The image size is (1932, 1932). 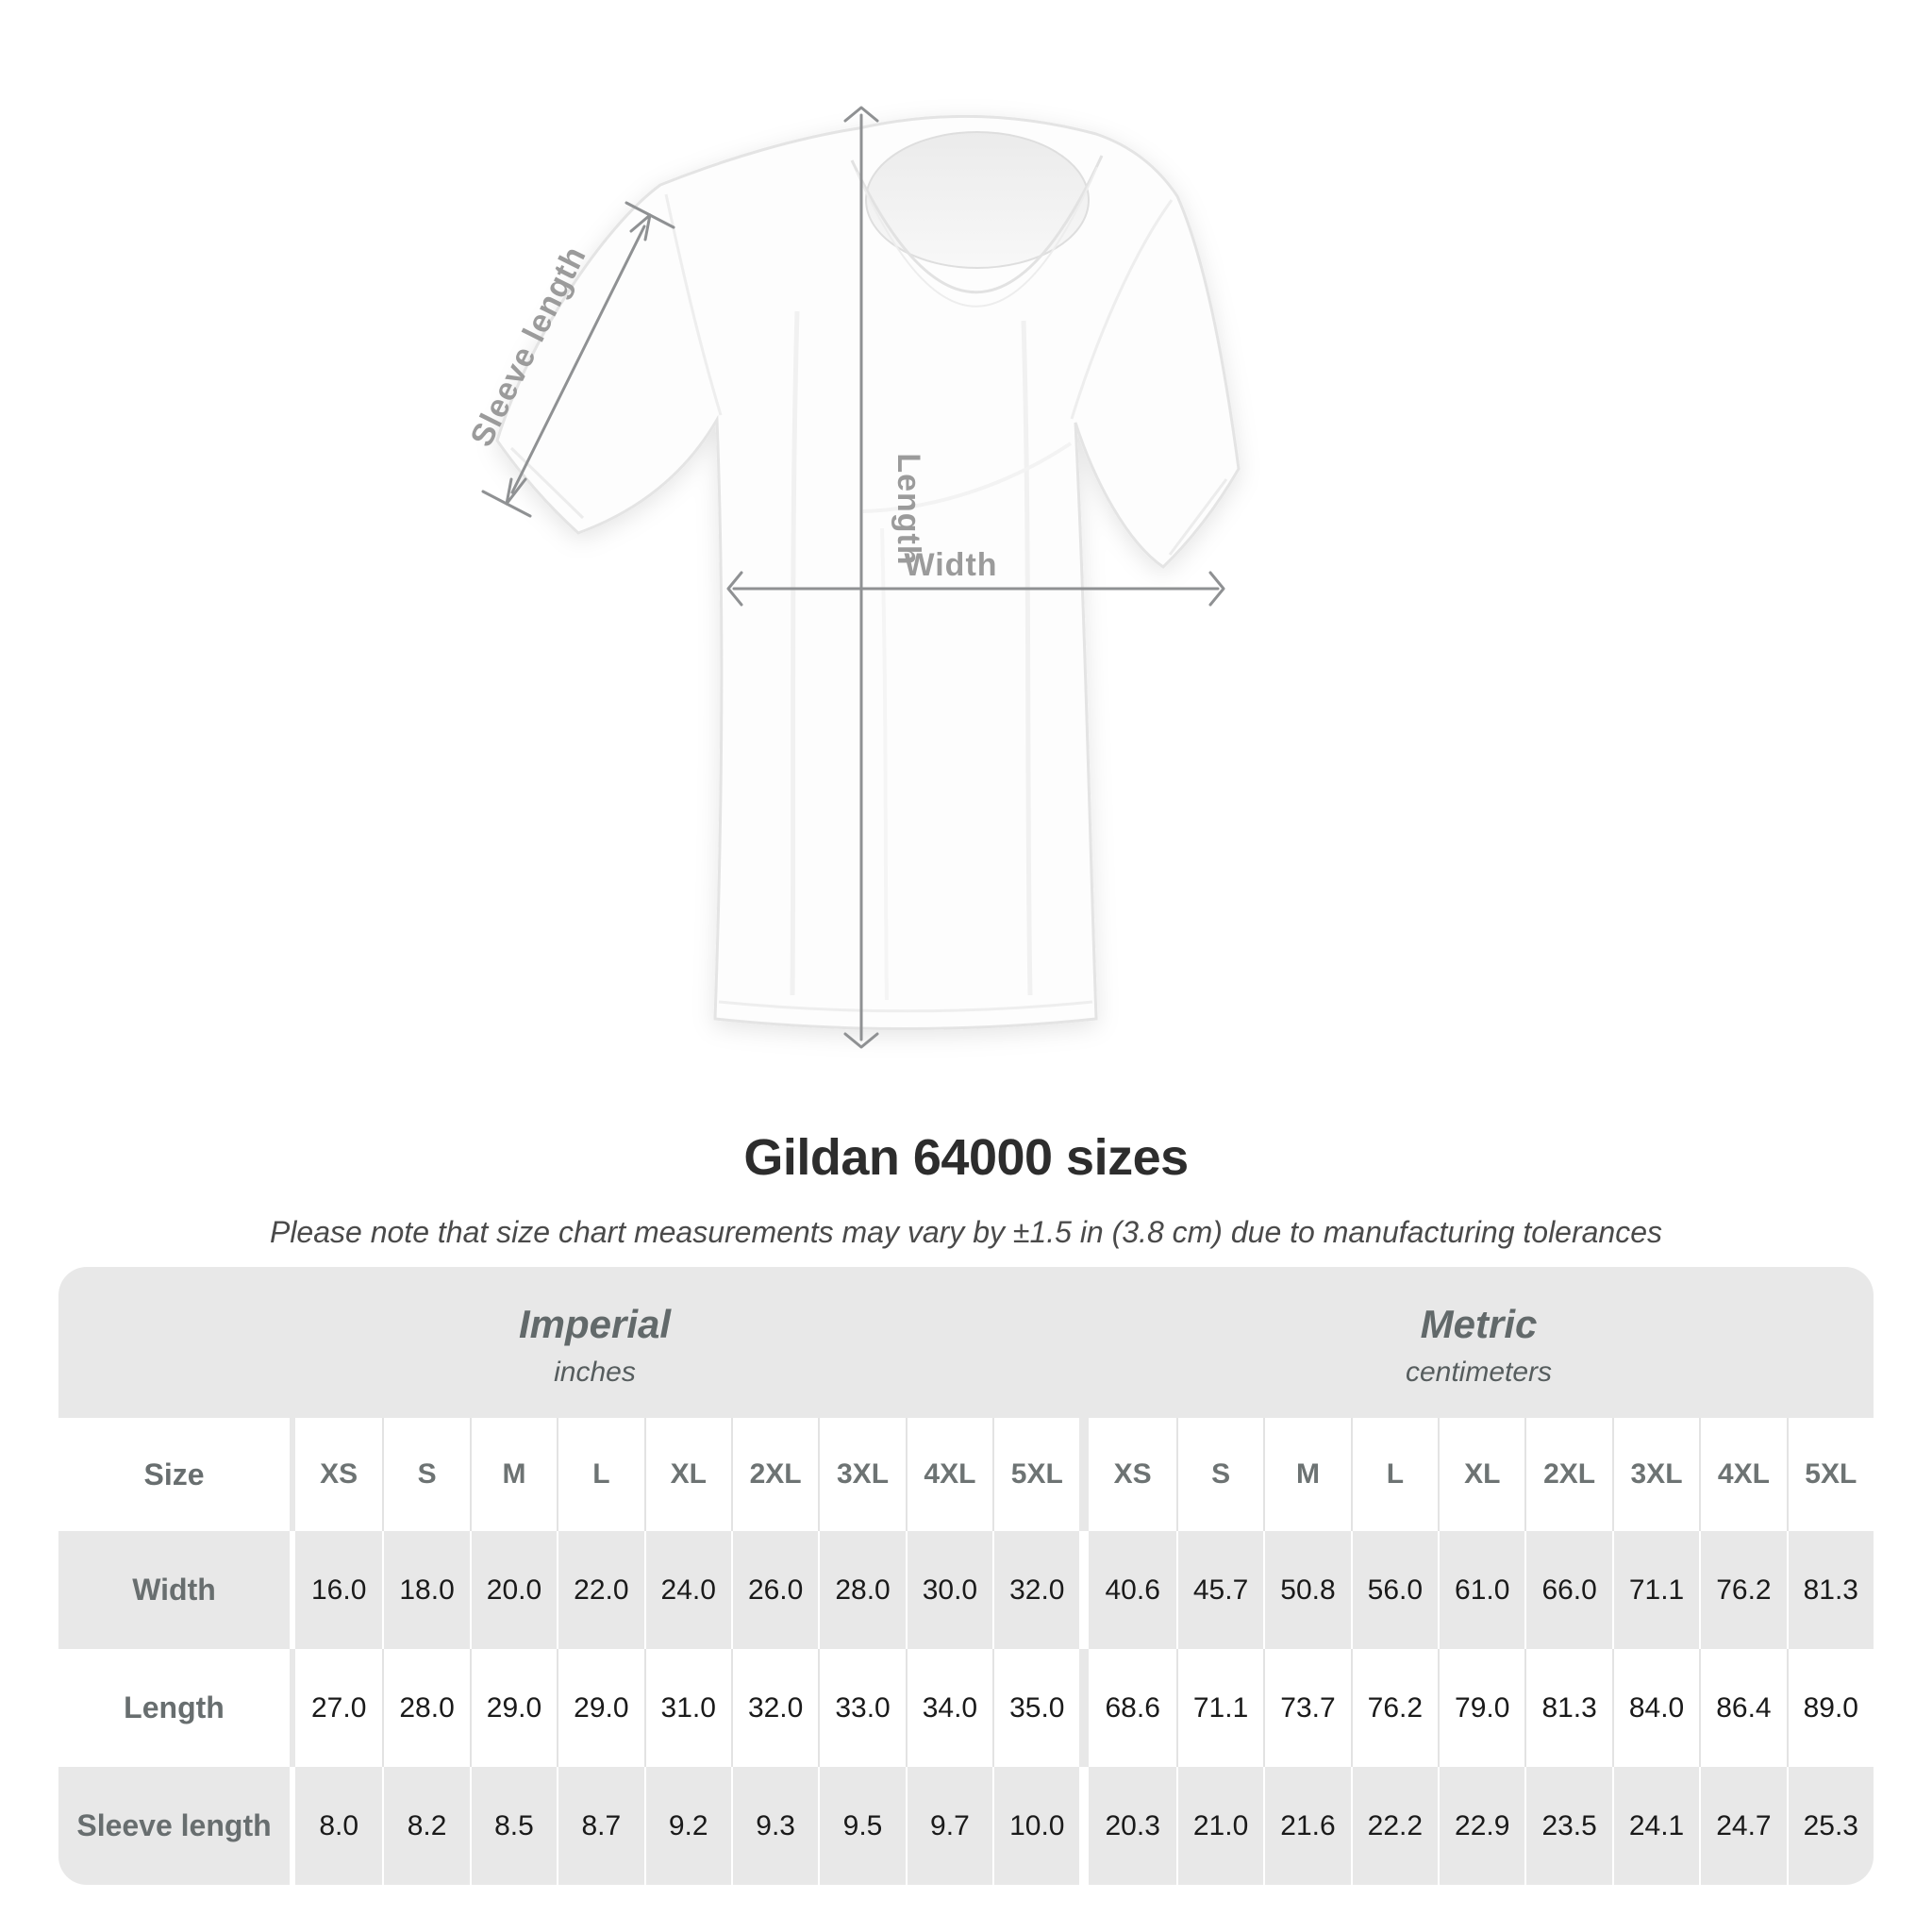 What do you see at coordinates (1394, 1826) in the screenshot?
I see `value-cell: 22.2` at bounding box center [1394, 1826].